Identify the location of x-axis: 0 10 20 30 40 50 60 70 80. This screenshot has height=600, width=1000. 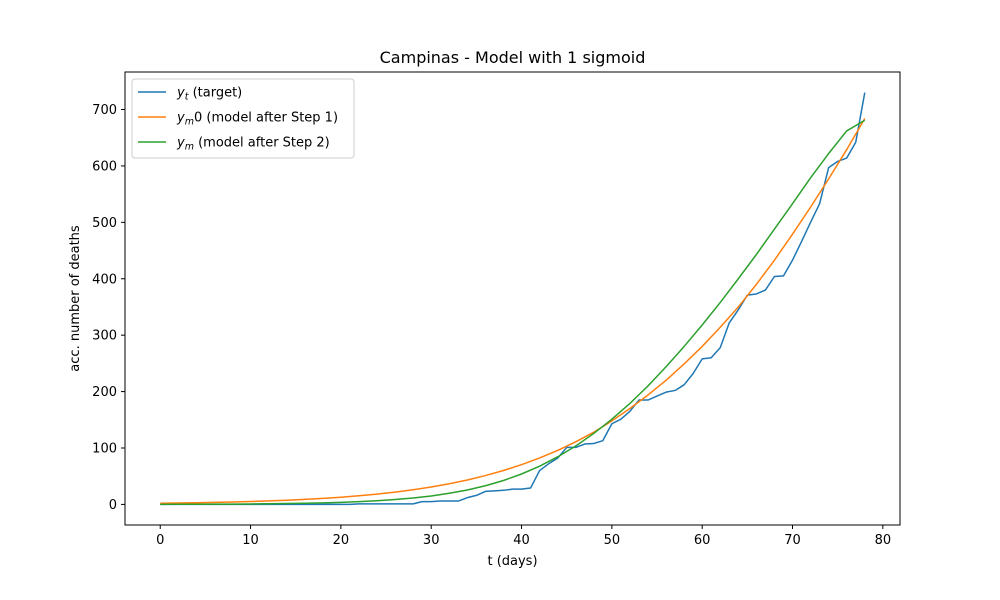
(523, 536).